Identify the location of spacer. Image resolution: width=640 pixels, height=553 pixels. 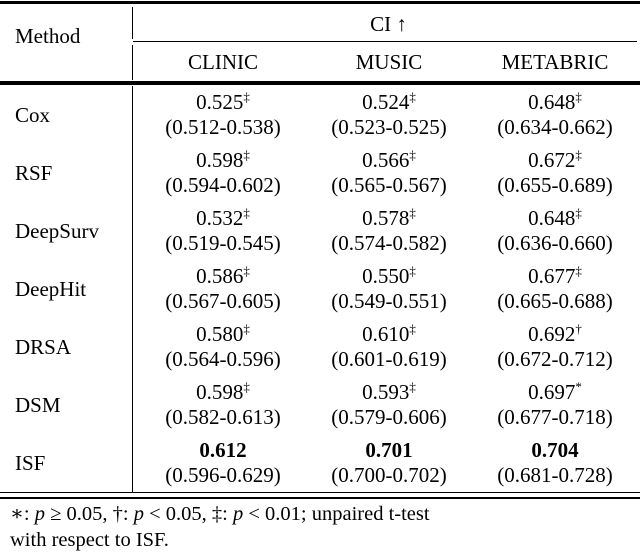
(70, 62).